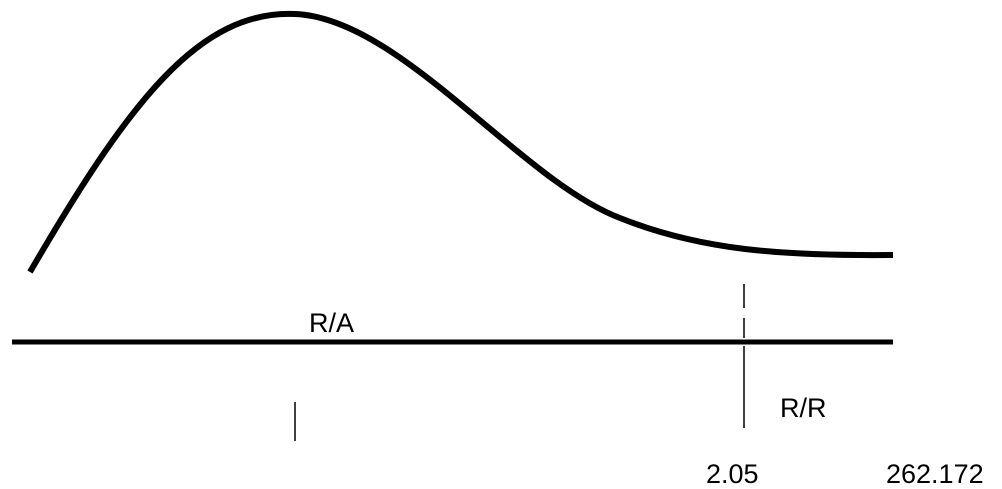  I want to click on region-label-ra: R/A, so click(332, 323).